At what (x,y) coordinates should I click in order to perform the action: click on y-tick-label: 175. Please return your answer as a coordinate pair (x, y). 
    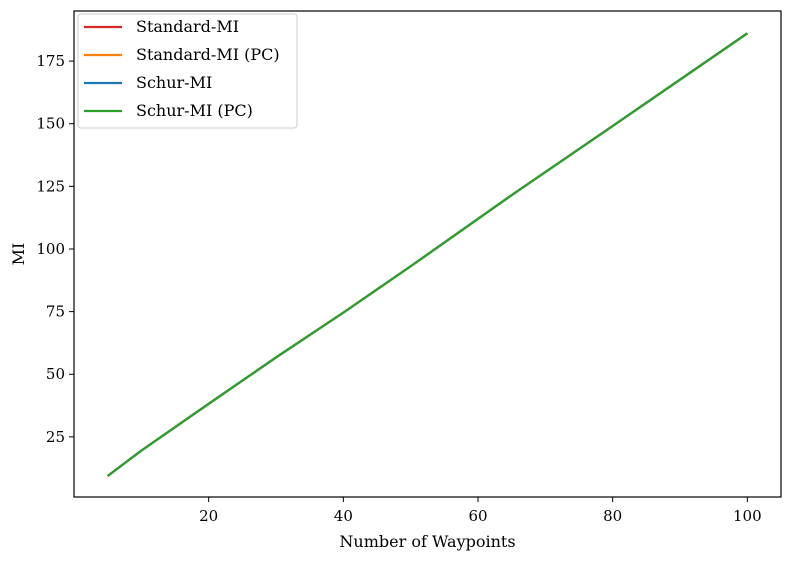
    Looking at the image, I should click on (50, 61).